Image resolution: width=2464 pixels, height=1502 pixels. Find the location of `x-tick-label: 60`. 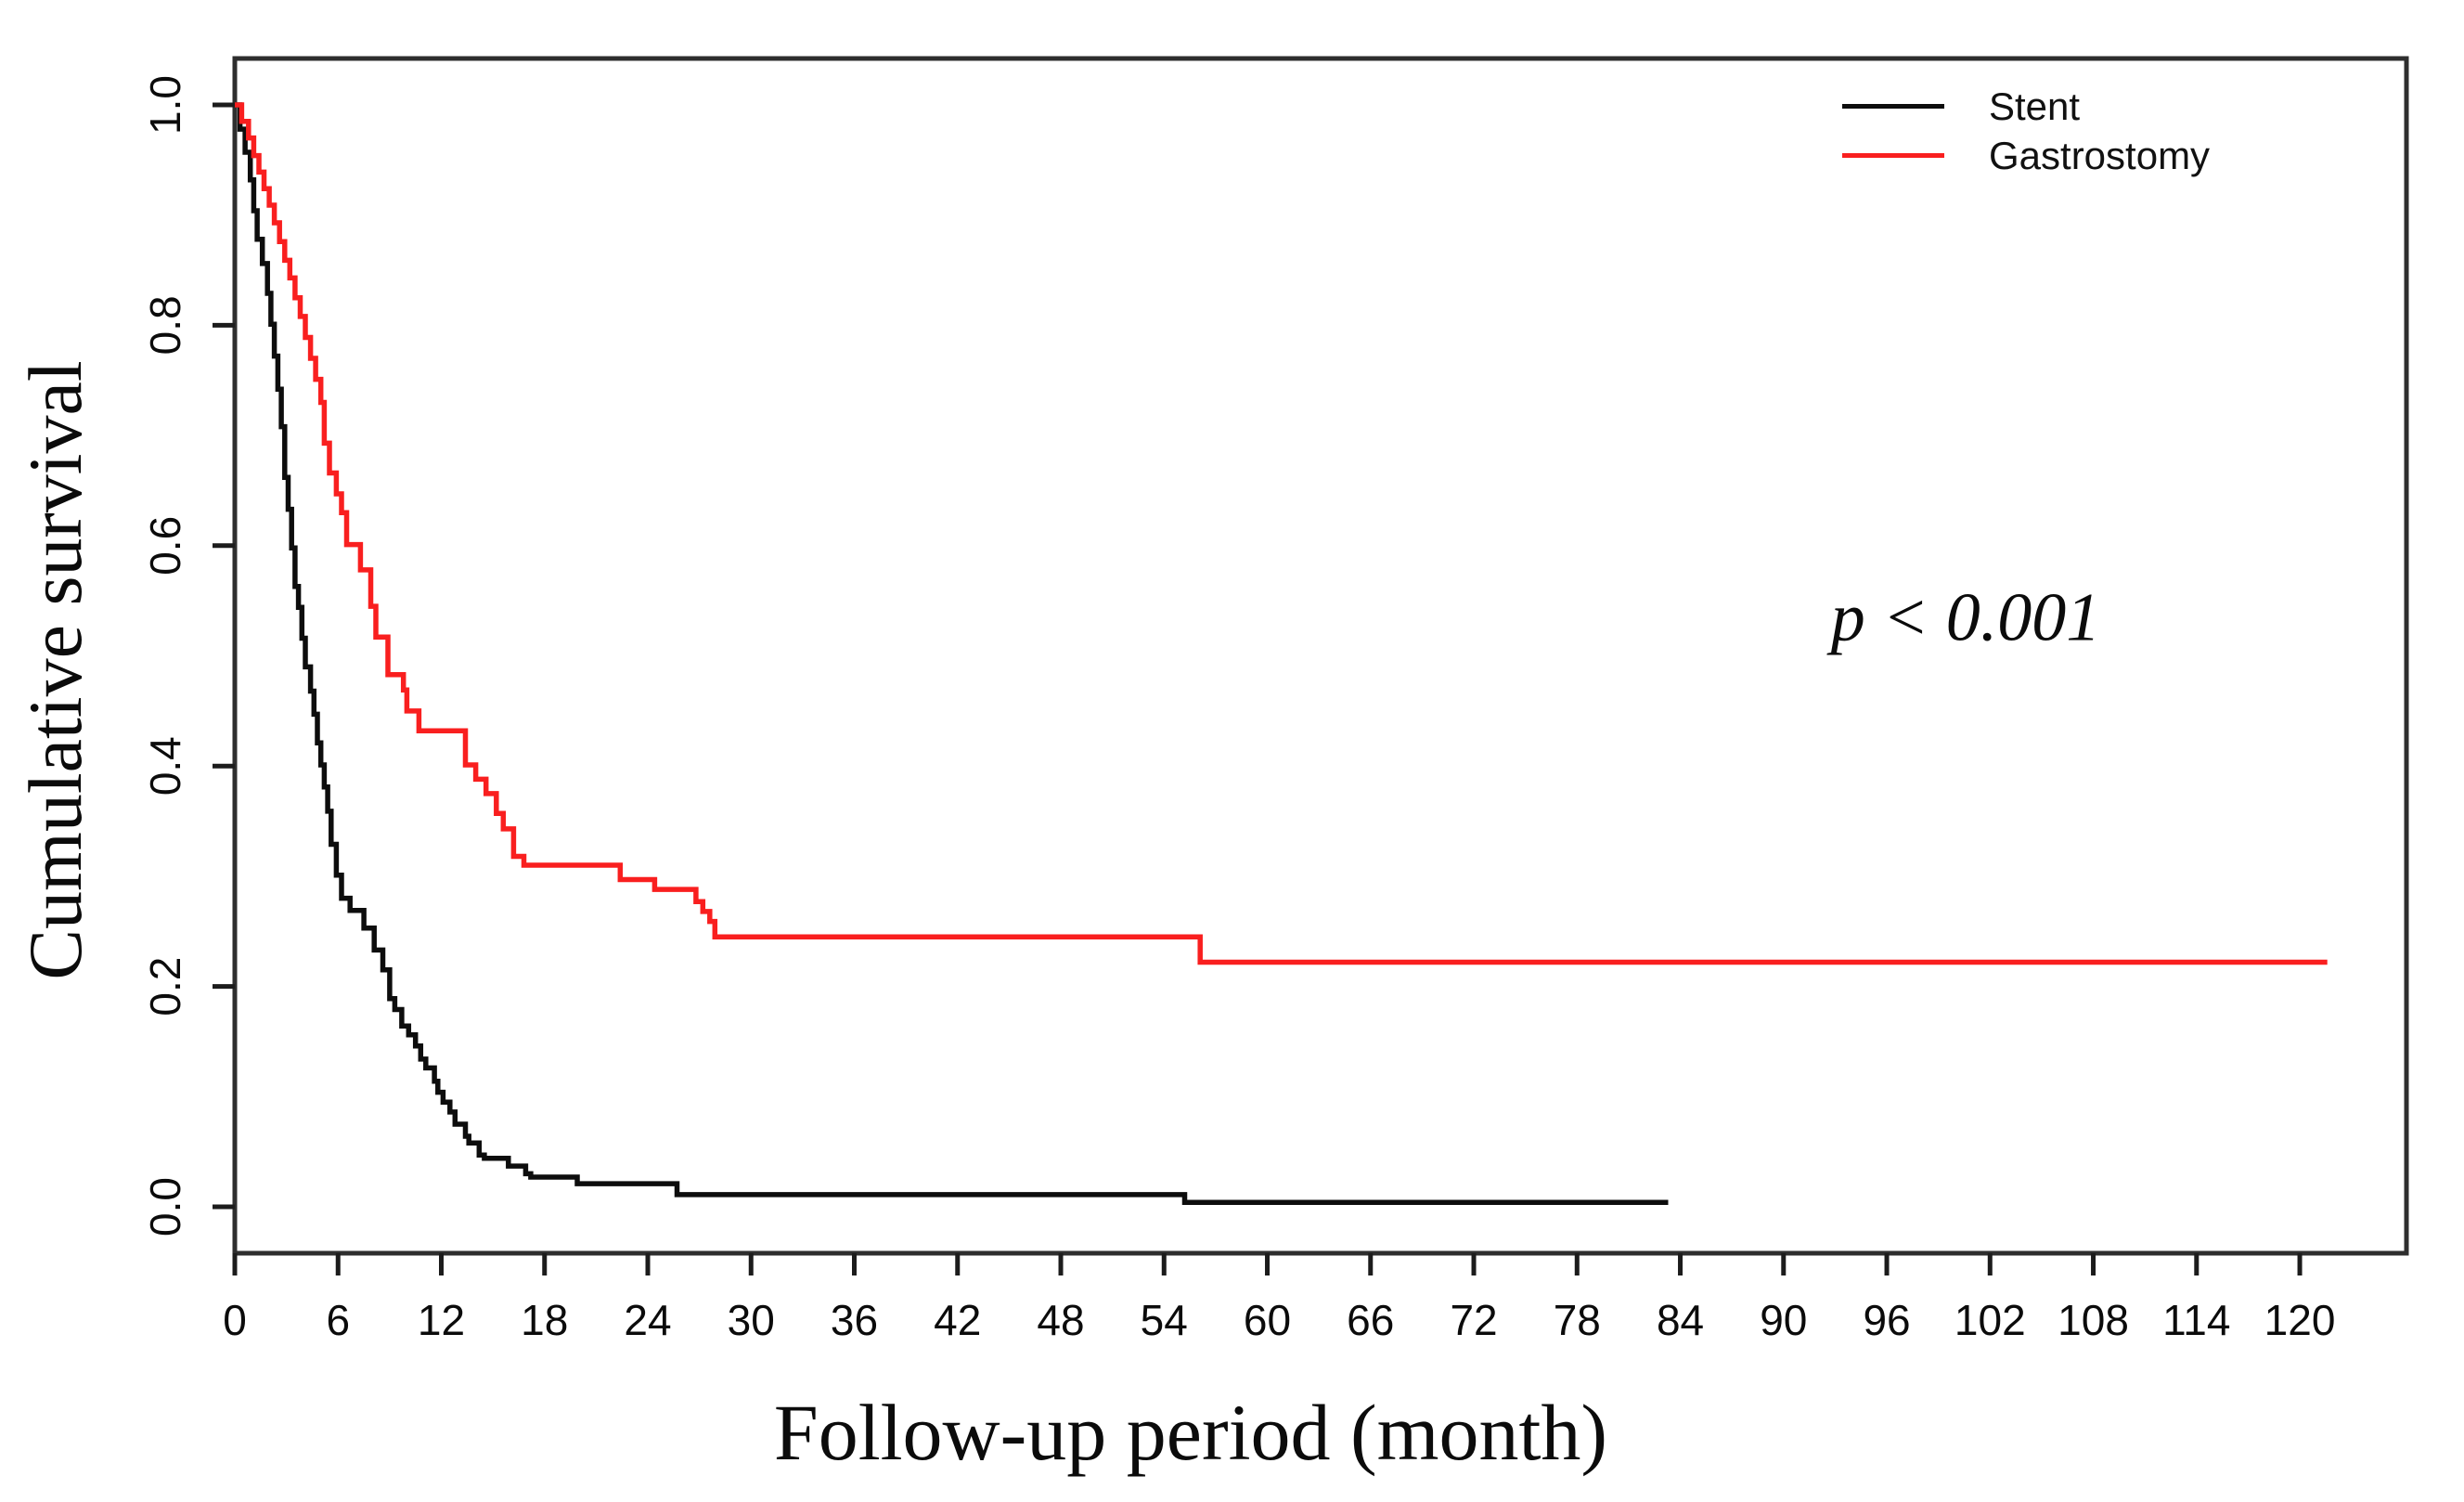

x-tick-label: 60 is located at coordinates (1268, 1320).